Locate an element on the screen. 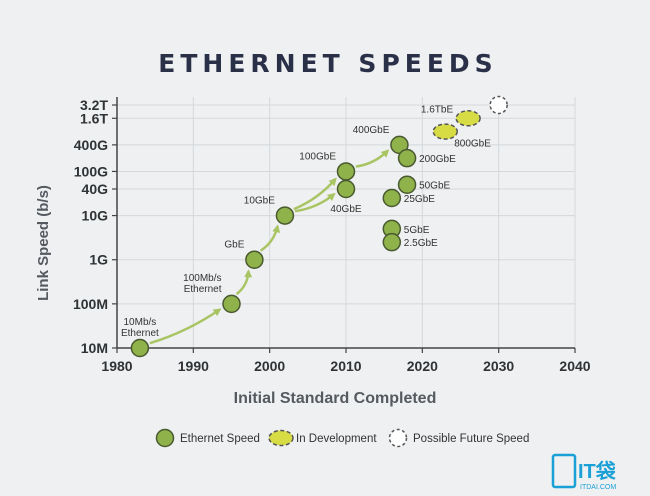 The width and height of the screenshot is (650, 496). x-tick-label: 1990 is located at coordinates (193, 366).